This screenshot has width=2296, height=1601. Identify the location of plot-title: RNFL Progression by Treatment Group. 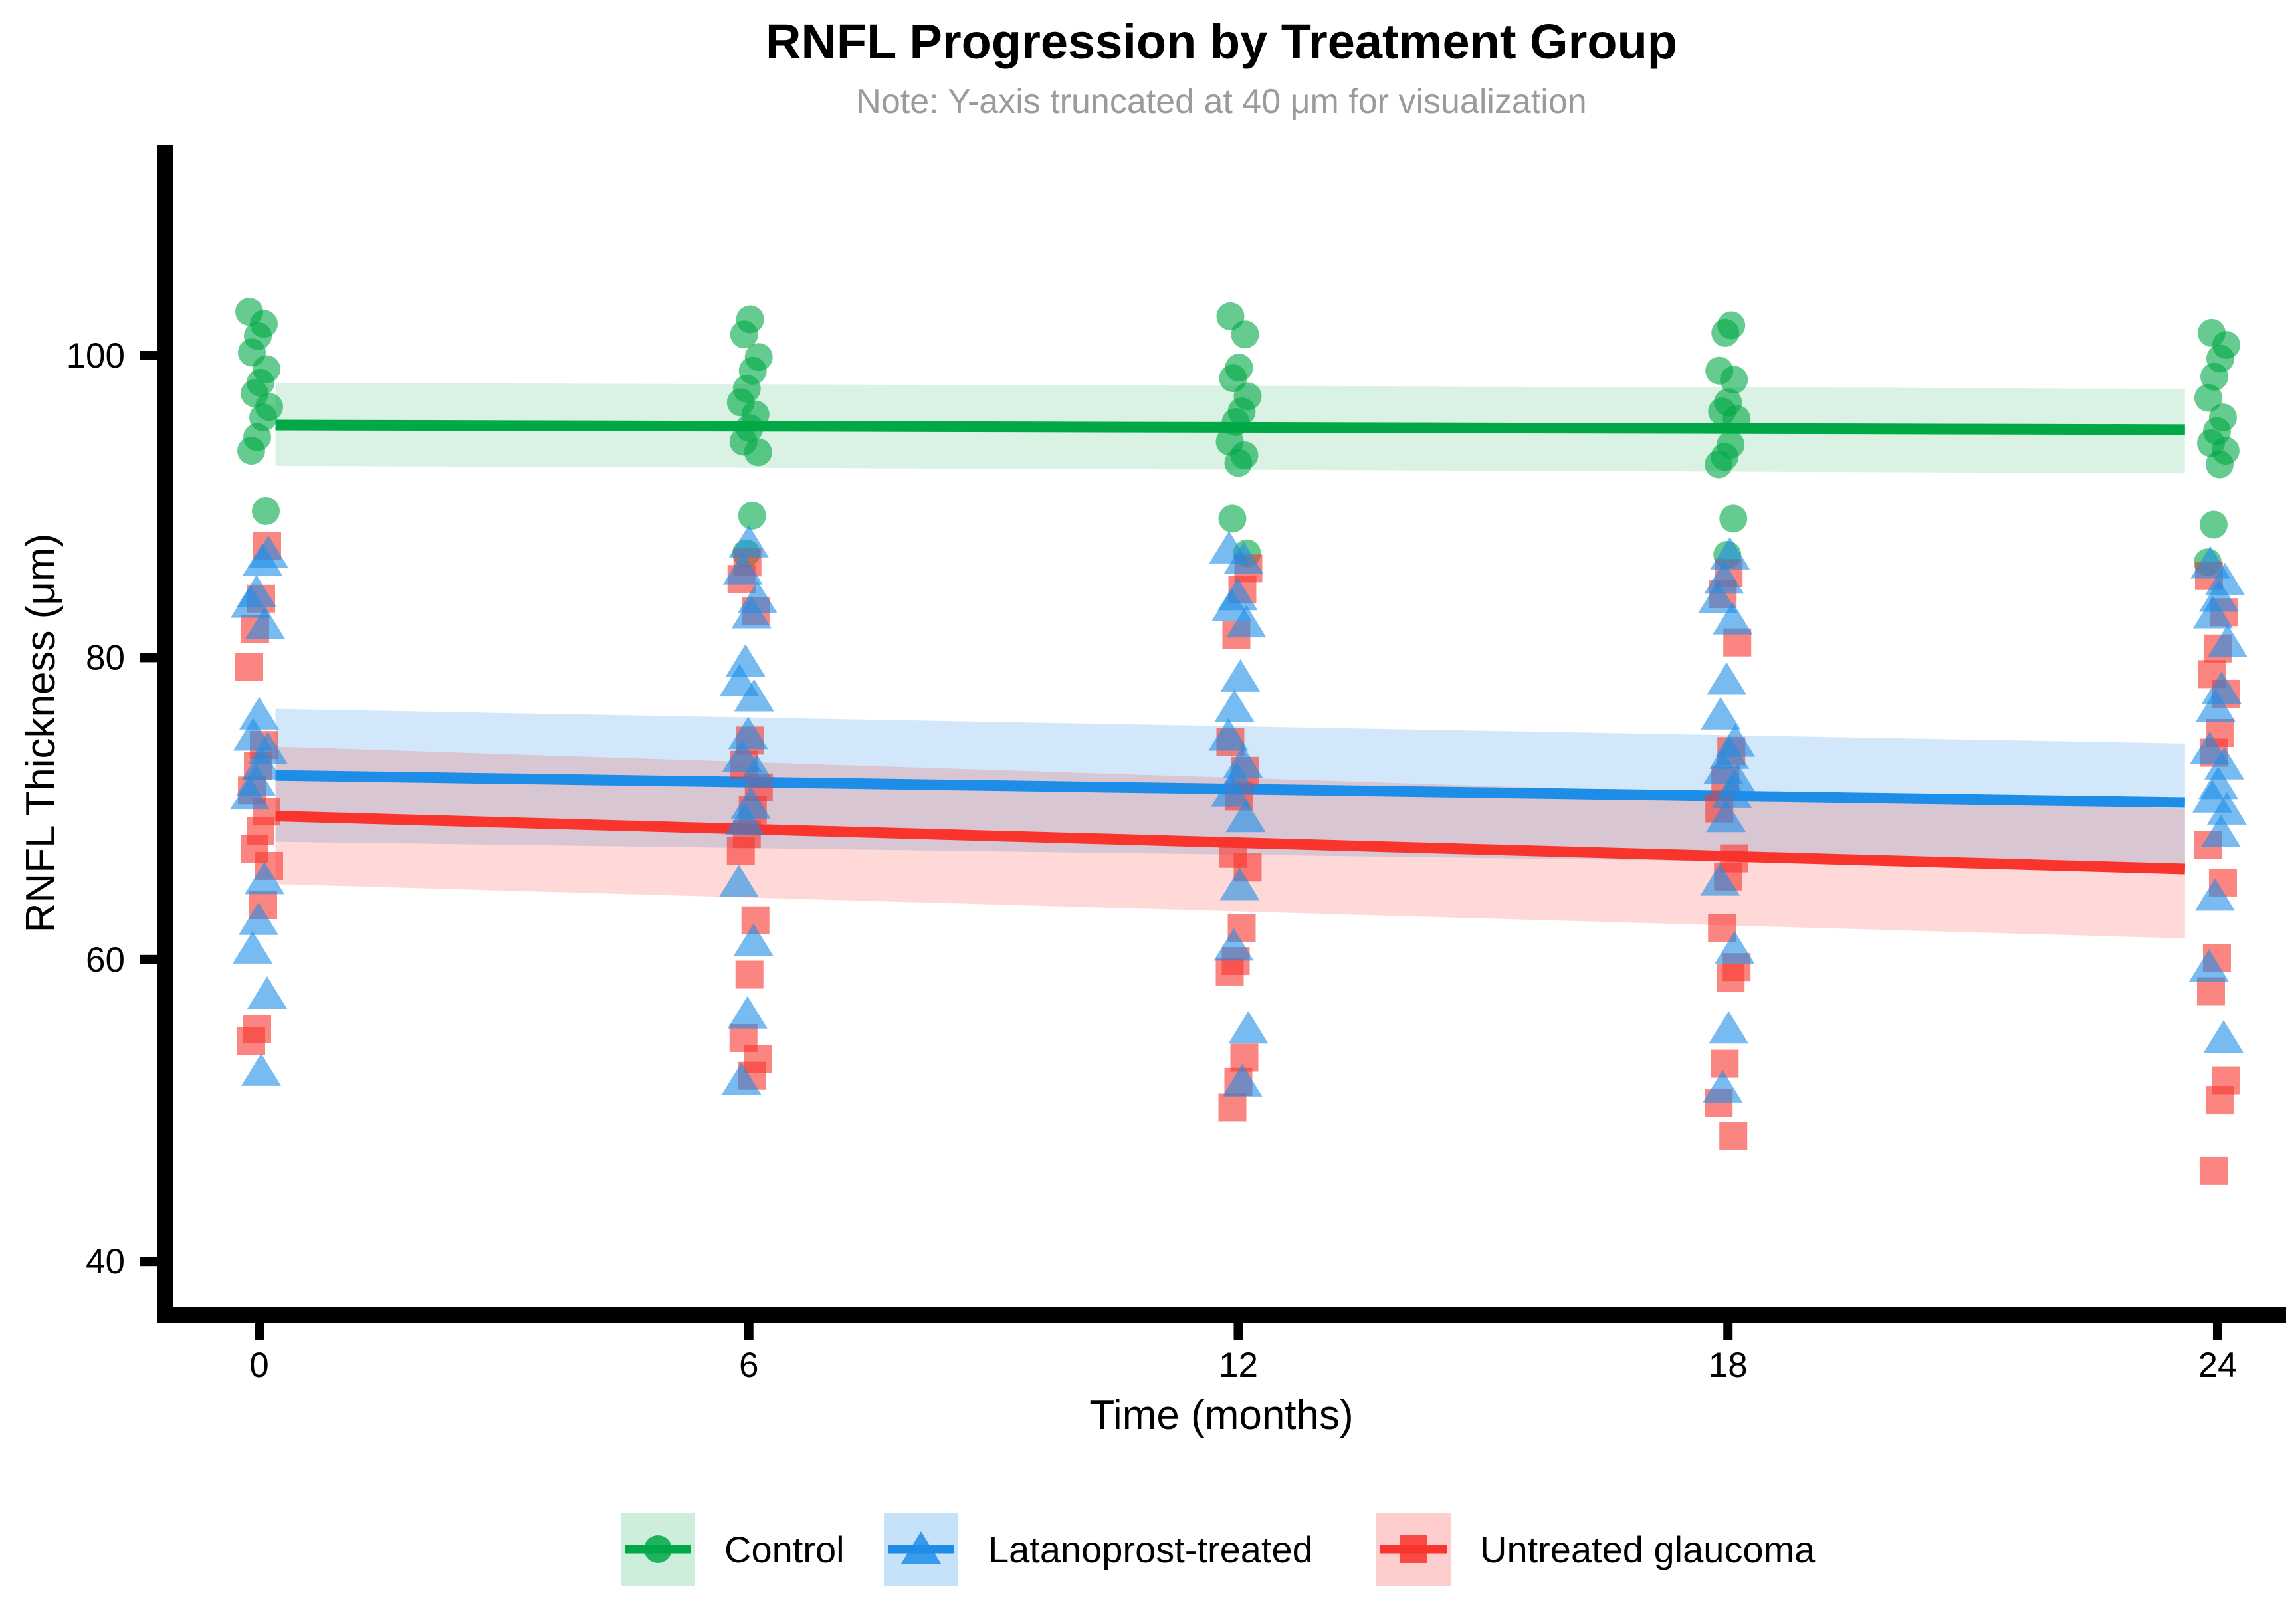
(1221, 41).